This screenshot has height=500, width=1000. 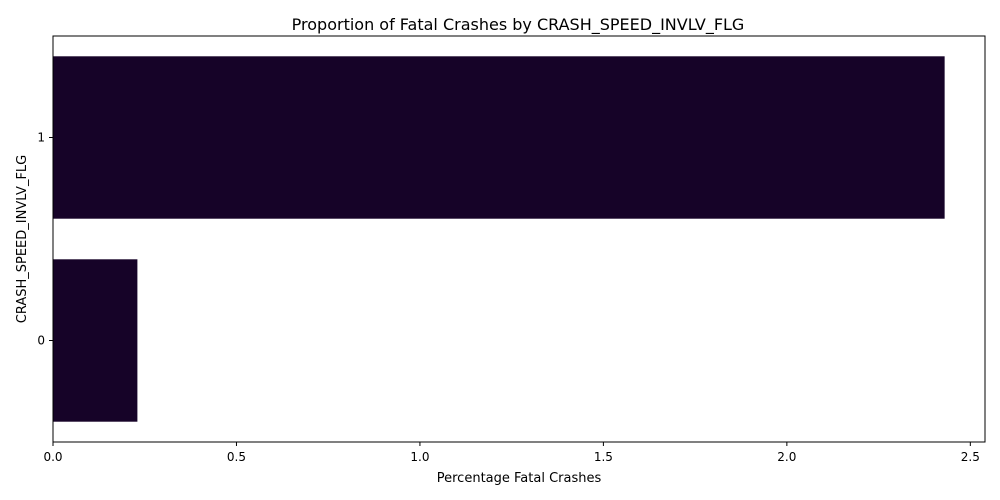 I want to click on x-axis-ticks: 0.0 0.5 1.0 1.5 2.0 2.5, so click(x=511, y=453).